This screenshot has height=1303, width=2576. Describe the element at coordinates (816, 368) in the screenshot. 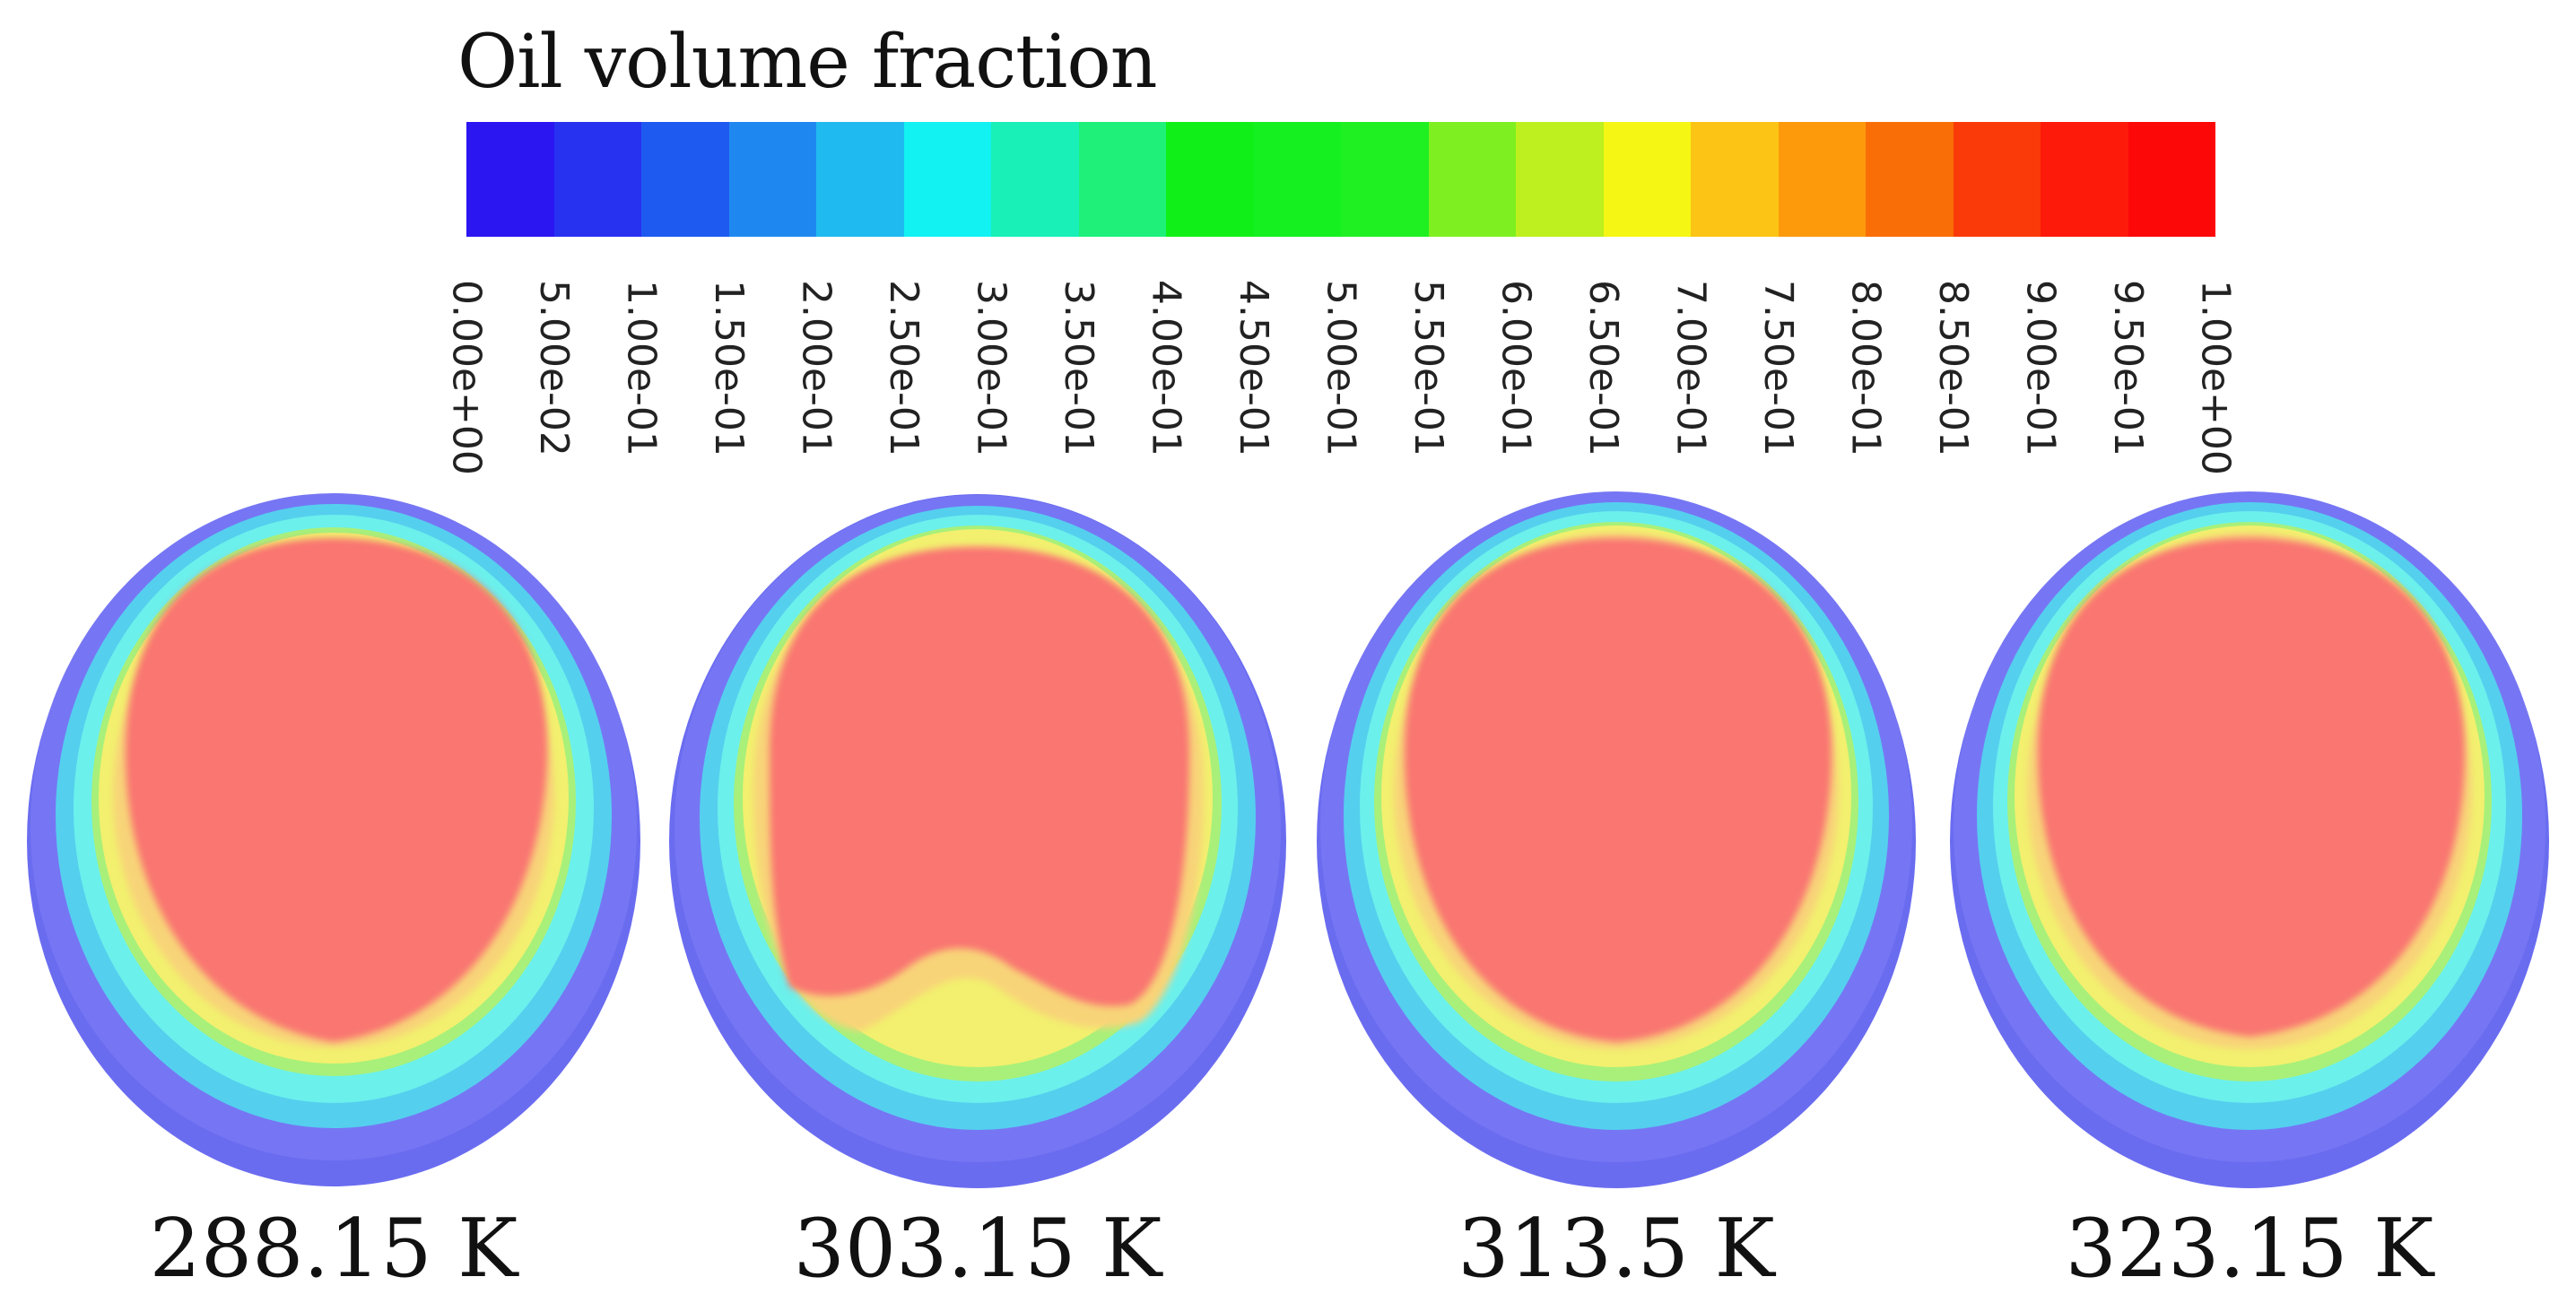

I see `colorbar-tick-label: 2.00e-01` at that location.